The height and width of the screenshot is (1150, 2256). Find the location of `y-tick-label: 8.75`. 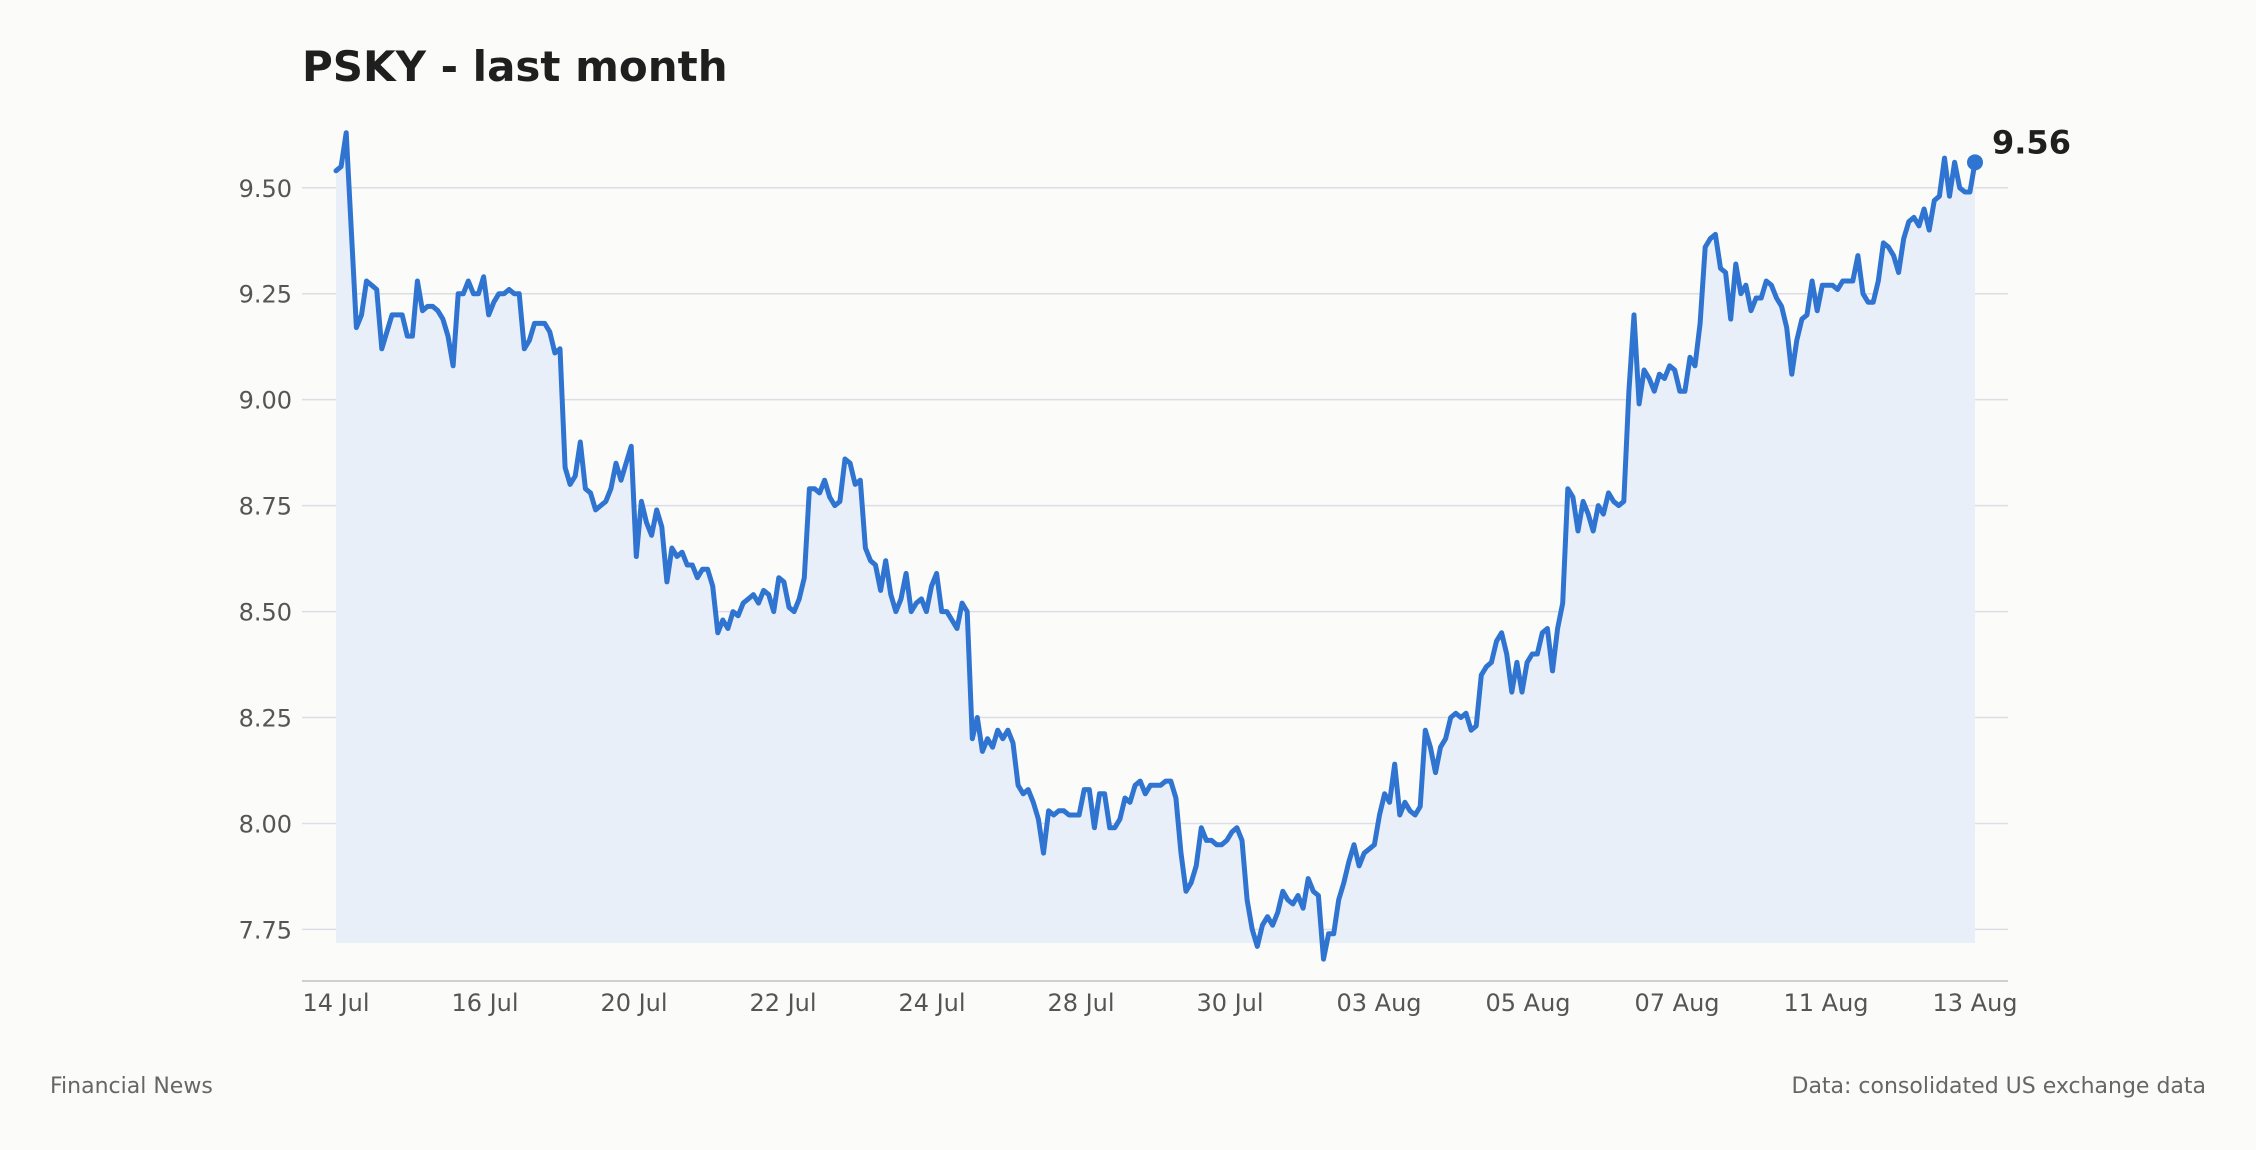

y-tick-label: 8.75 is located at coordinates (265, 507).